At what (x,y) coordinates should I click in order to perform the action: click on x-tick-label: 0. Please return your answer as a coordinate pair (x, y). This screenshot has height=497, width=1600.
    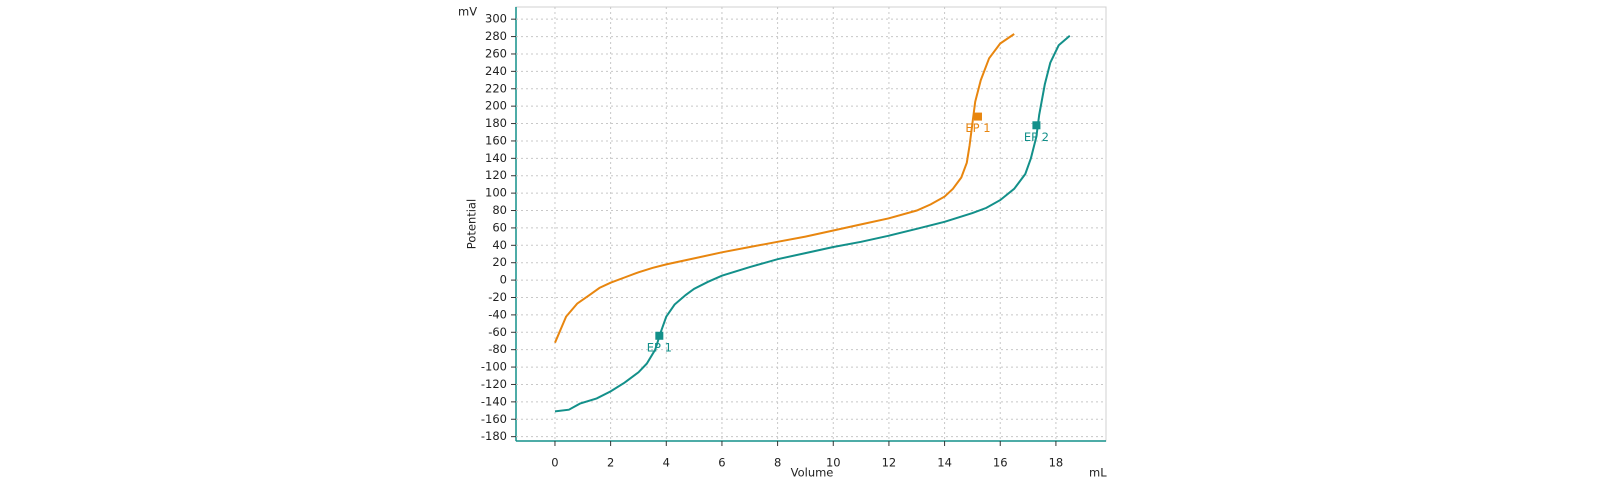
    Looking at the image, I should click on (554, 463).